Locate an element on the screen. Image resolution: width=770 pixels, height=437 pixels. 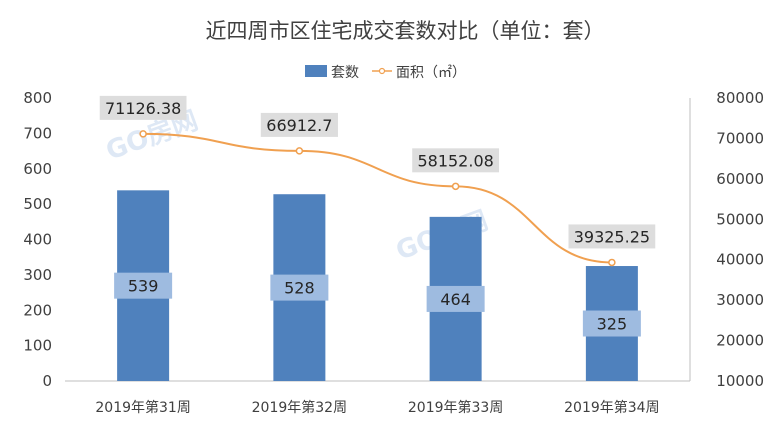
line-data-label: 66912.7 is located at coordinates (299, 125).